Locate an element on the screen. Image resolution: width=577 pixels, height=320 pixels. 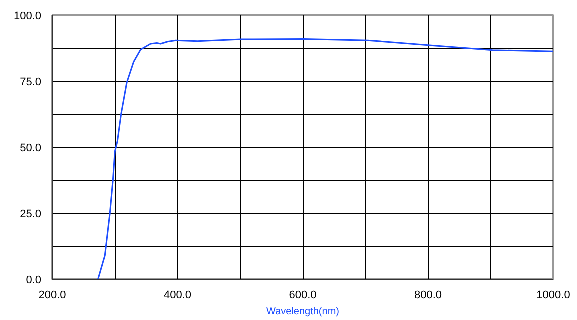
y-tick-label: 25.0 is located at coordinates (31, 214).